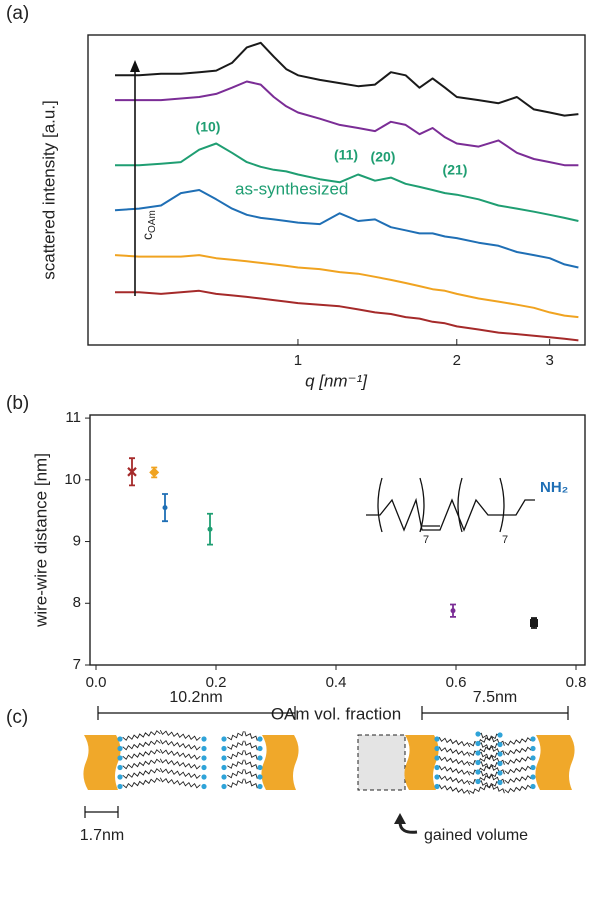 The image size is (590, 902). Describe the element at coordinates (147, 236) in the screenshot. I see `symbol: c` at that location.